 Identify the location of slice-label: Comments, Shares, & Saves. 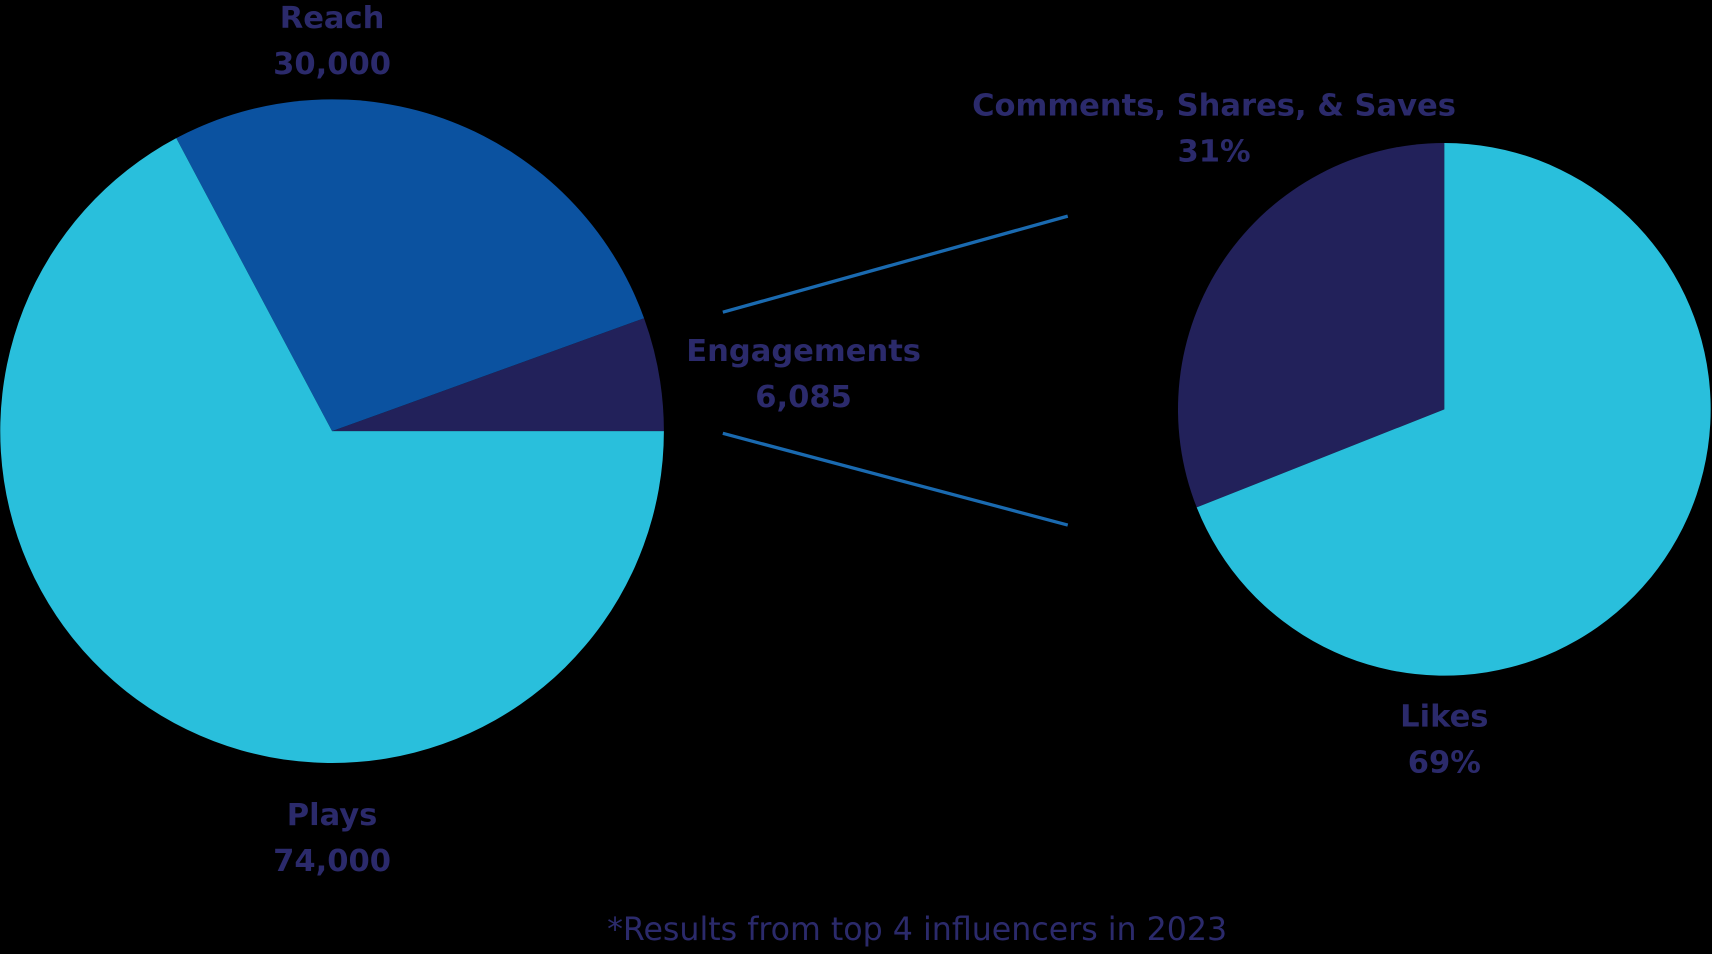
(1214, 105).